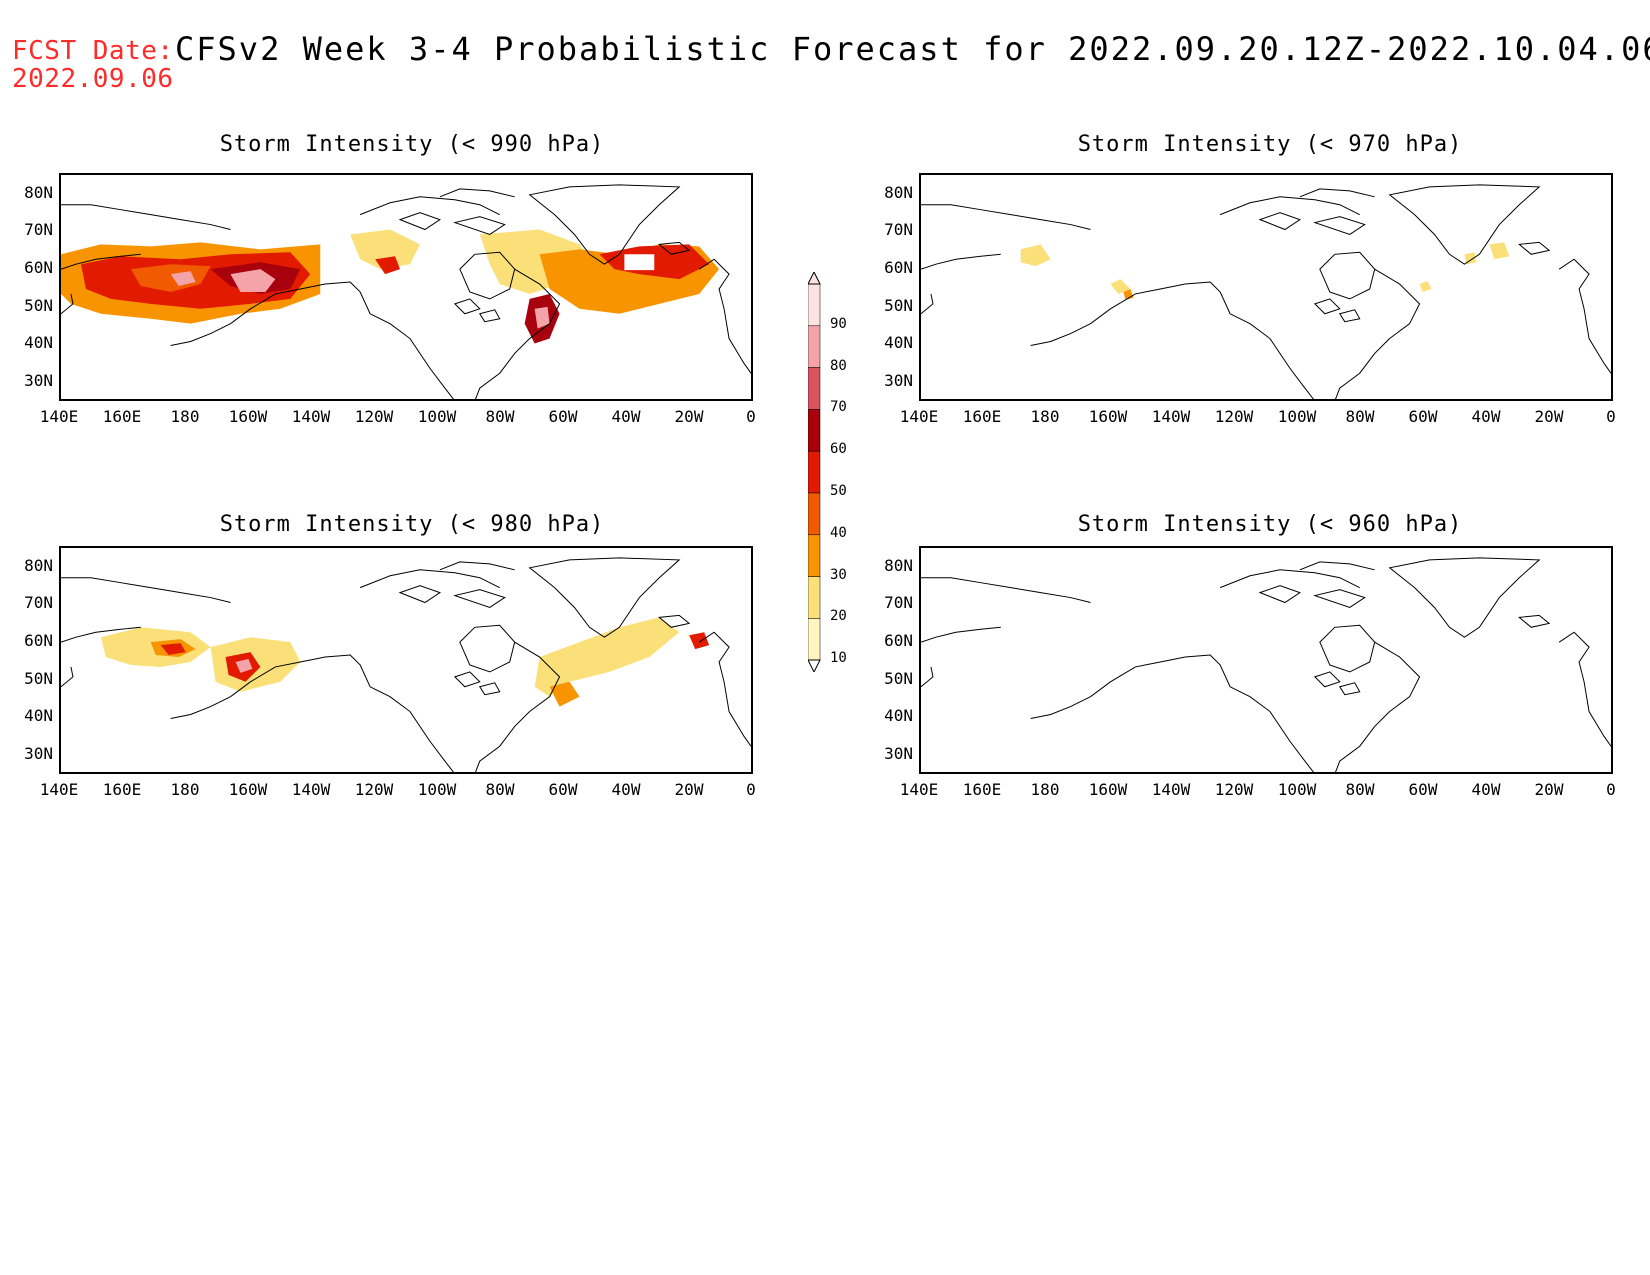 The width and height of the screenshot is (1650, 1275). Describe the element at coordinates (93, 51) in the screenshot. I see `fcst-date-label: FCST Date:` at that location.